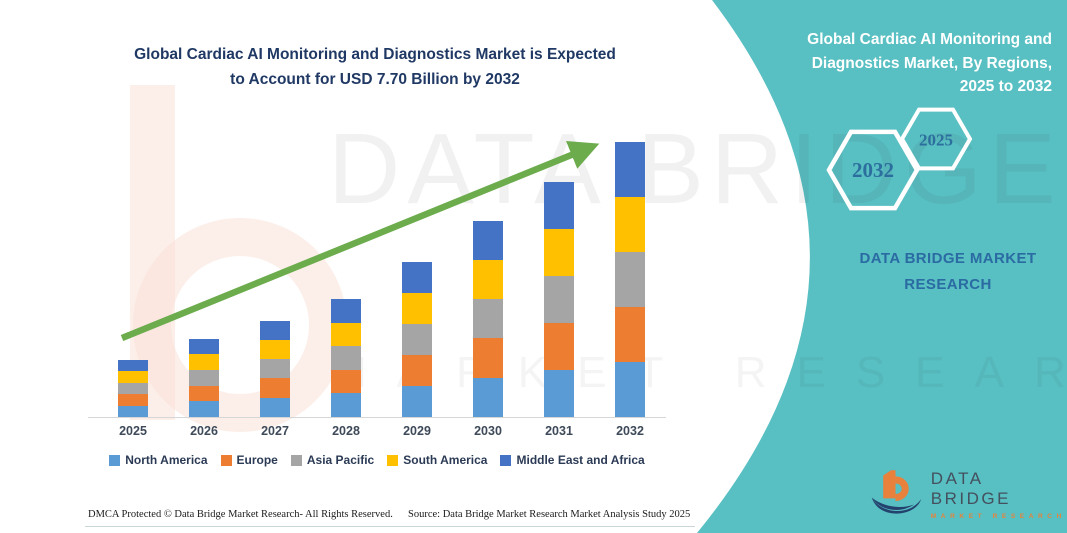 The width and height of the screenshot is (1067, 533). Describe the element at coordinates (929, 39) in the screenshot. I see `panel-title-line-1: Global Cardiac AI Monitoring and` at that location.